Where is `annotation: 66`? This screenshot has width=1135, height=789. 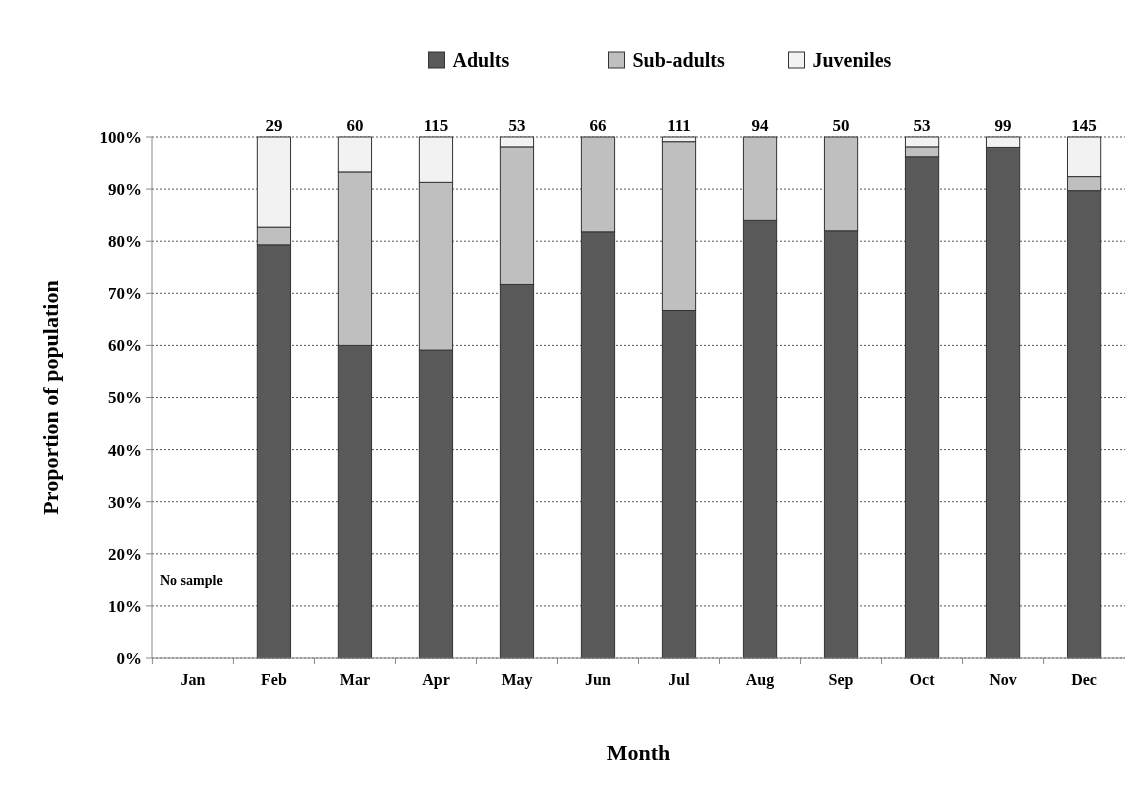
annotation: 66 is located at coordinates (598, 125).